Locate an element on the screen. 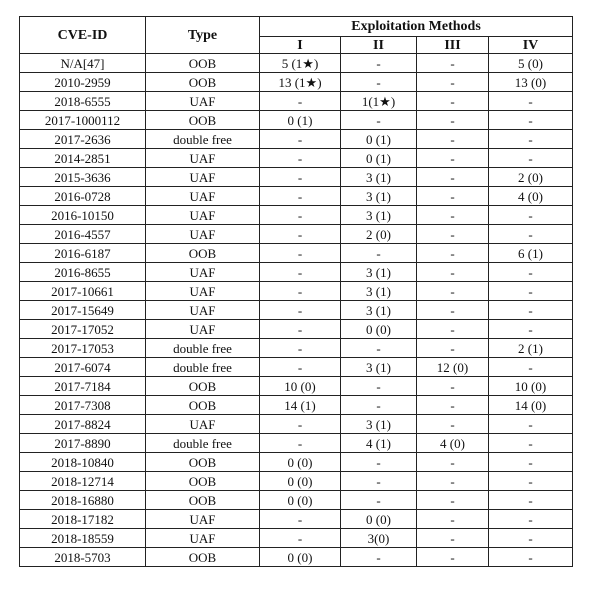  method-2-cell: 2 (0) is located at coordinates (378, 234).